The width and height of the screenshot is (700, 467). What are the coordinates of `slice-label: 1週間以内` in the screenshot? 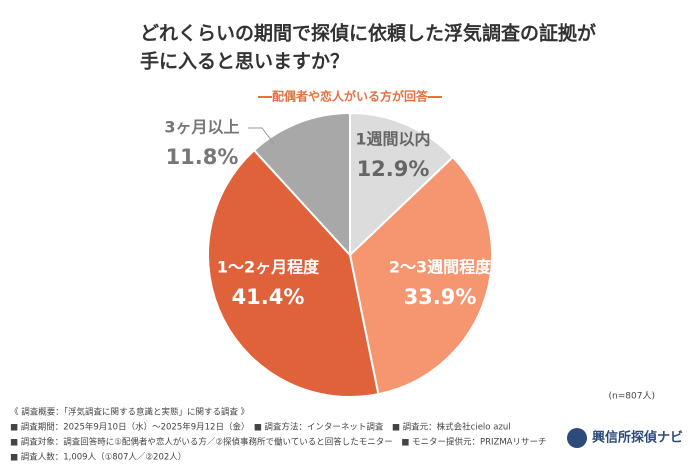 It's located at (392, 139).